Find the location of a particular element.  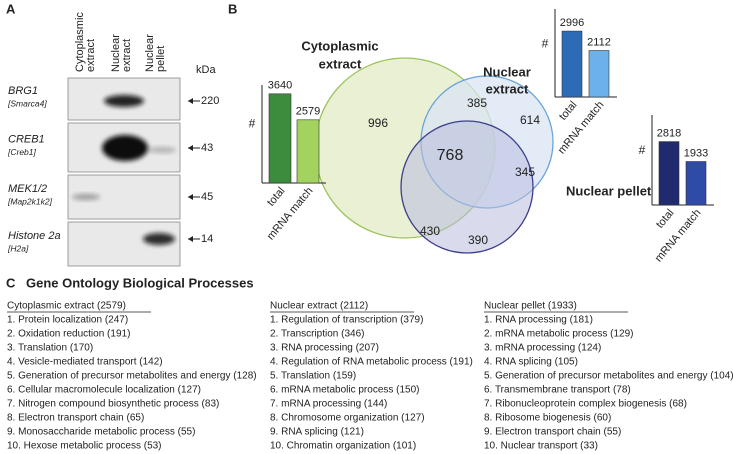

protein-label: Histone 2a is located at coordinates (34, 236).